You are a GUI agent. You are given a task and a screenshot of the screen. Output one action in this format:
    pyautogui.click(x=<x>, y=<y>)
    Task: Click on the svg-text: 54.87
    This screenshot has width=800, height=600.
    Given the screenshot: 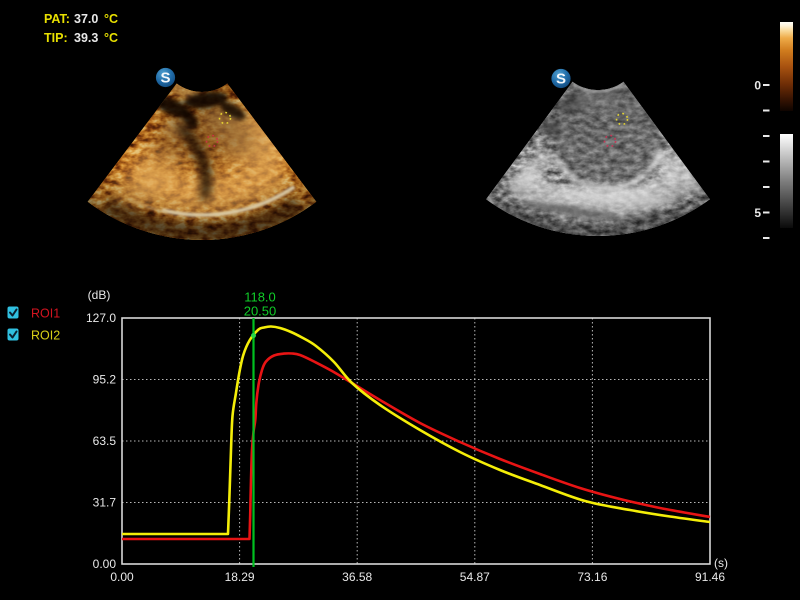 What is the action you would take?
    pyautogui.click(x=475, y=577)
    